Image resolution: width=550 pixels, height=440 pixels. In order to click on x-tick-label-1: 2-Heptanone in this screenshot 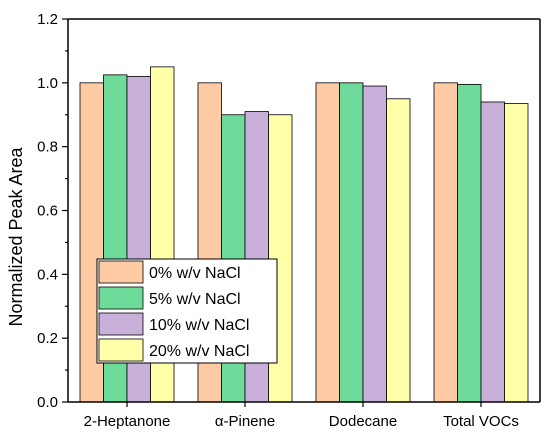, I will do `click(127, 421)`.